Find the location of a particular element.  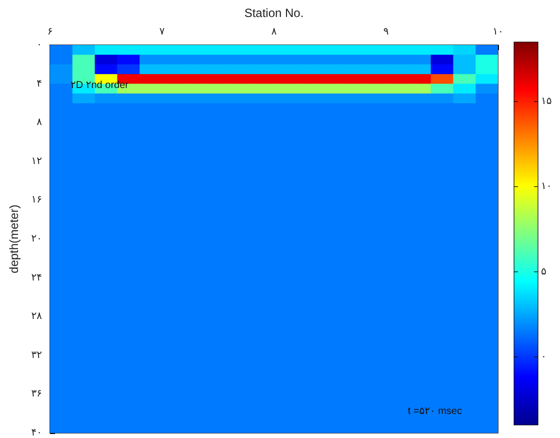

y-tick-label: ۲۰ is located at coordinates (36, 239).